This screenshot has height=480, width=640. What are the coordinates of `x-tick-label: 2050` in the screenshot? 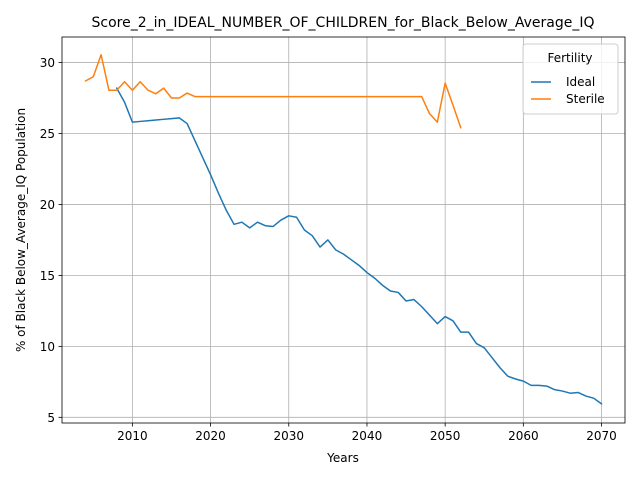 It's located at (445, 436).